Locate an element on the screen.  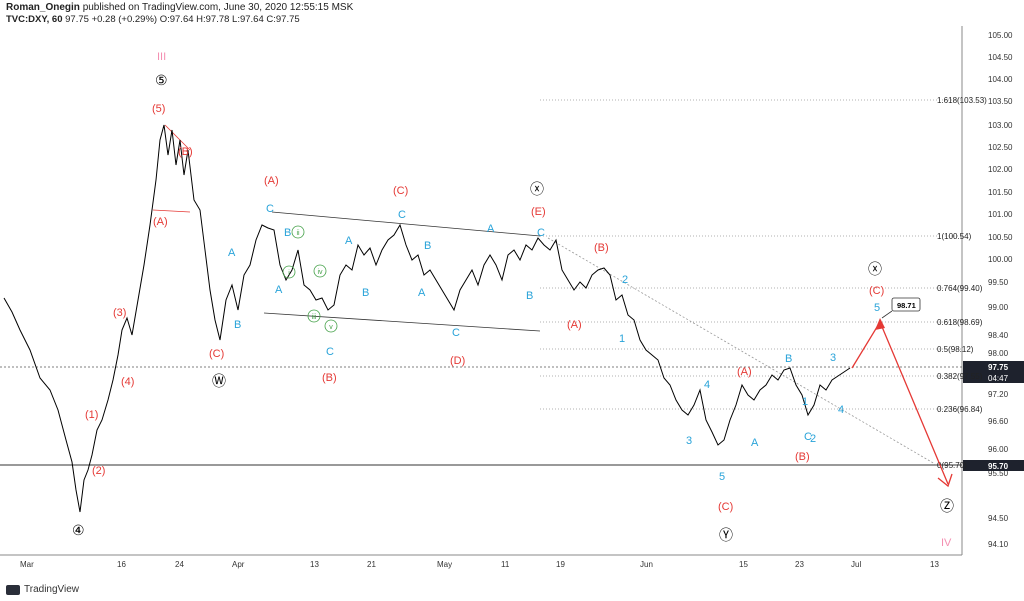
brand-label: TradingView is located at coordinates (52, 589).